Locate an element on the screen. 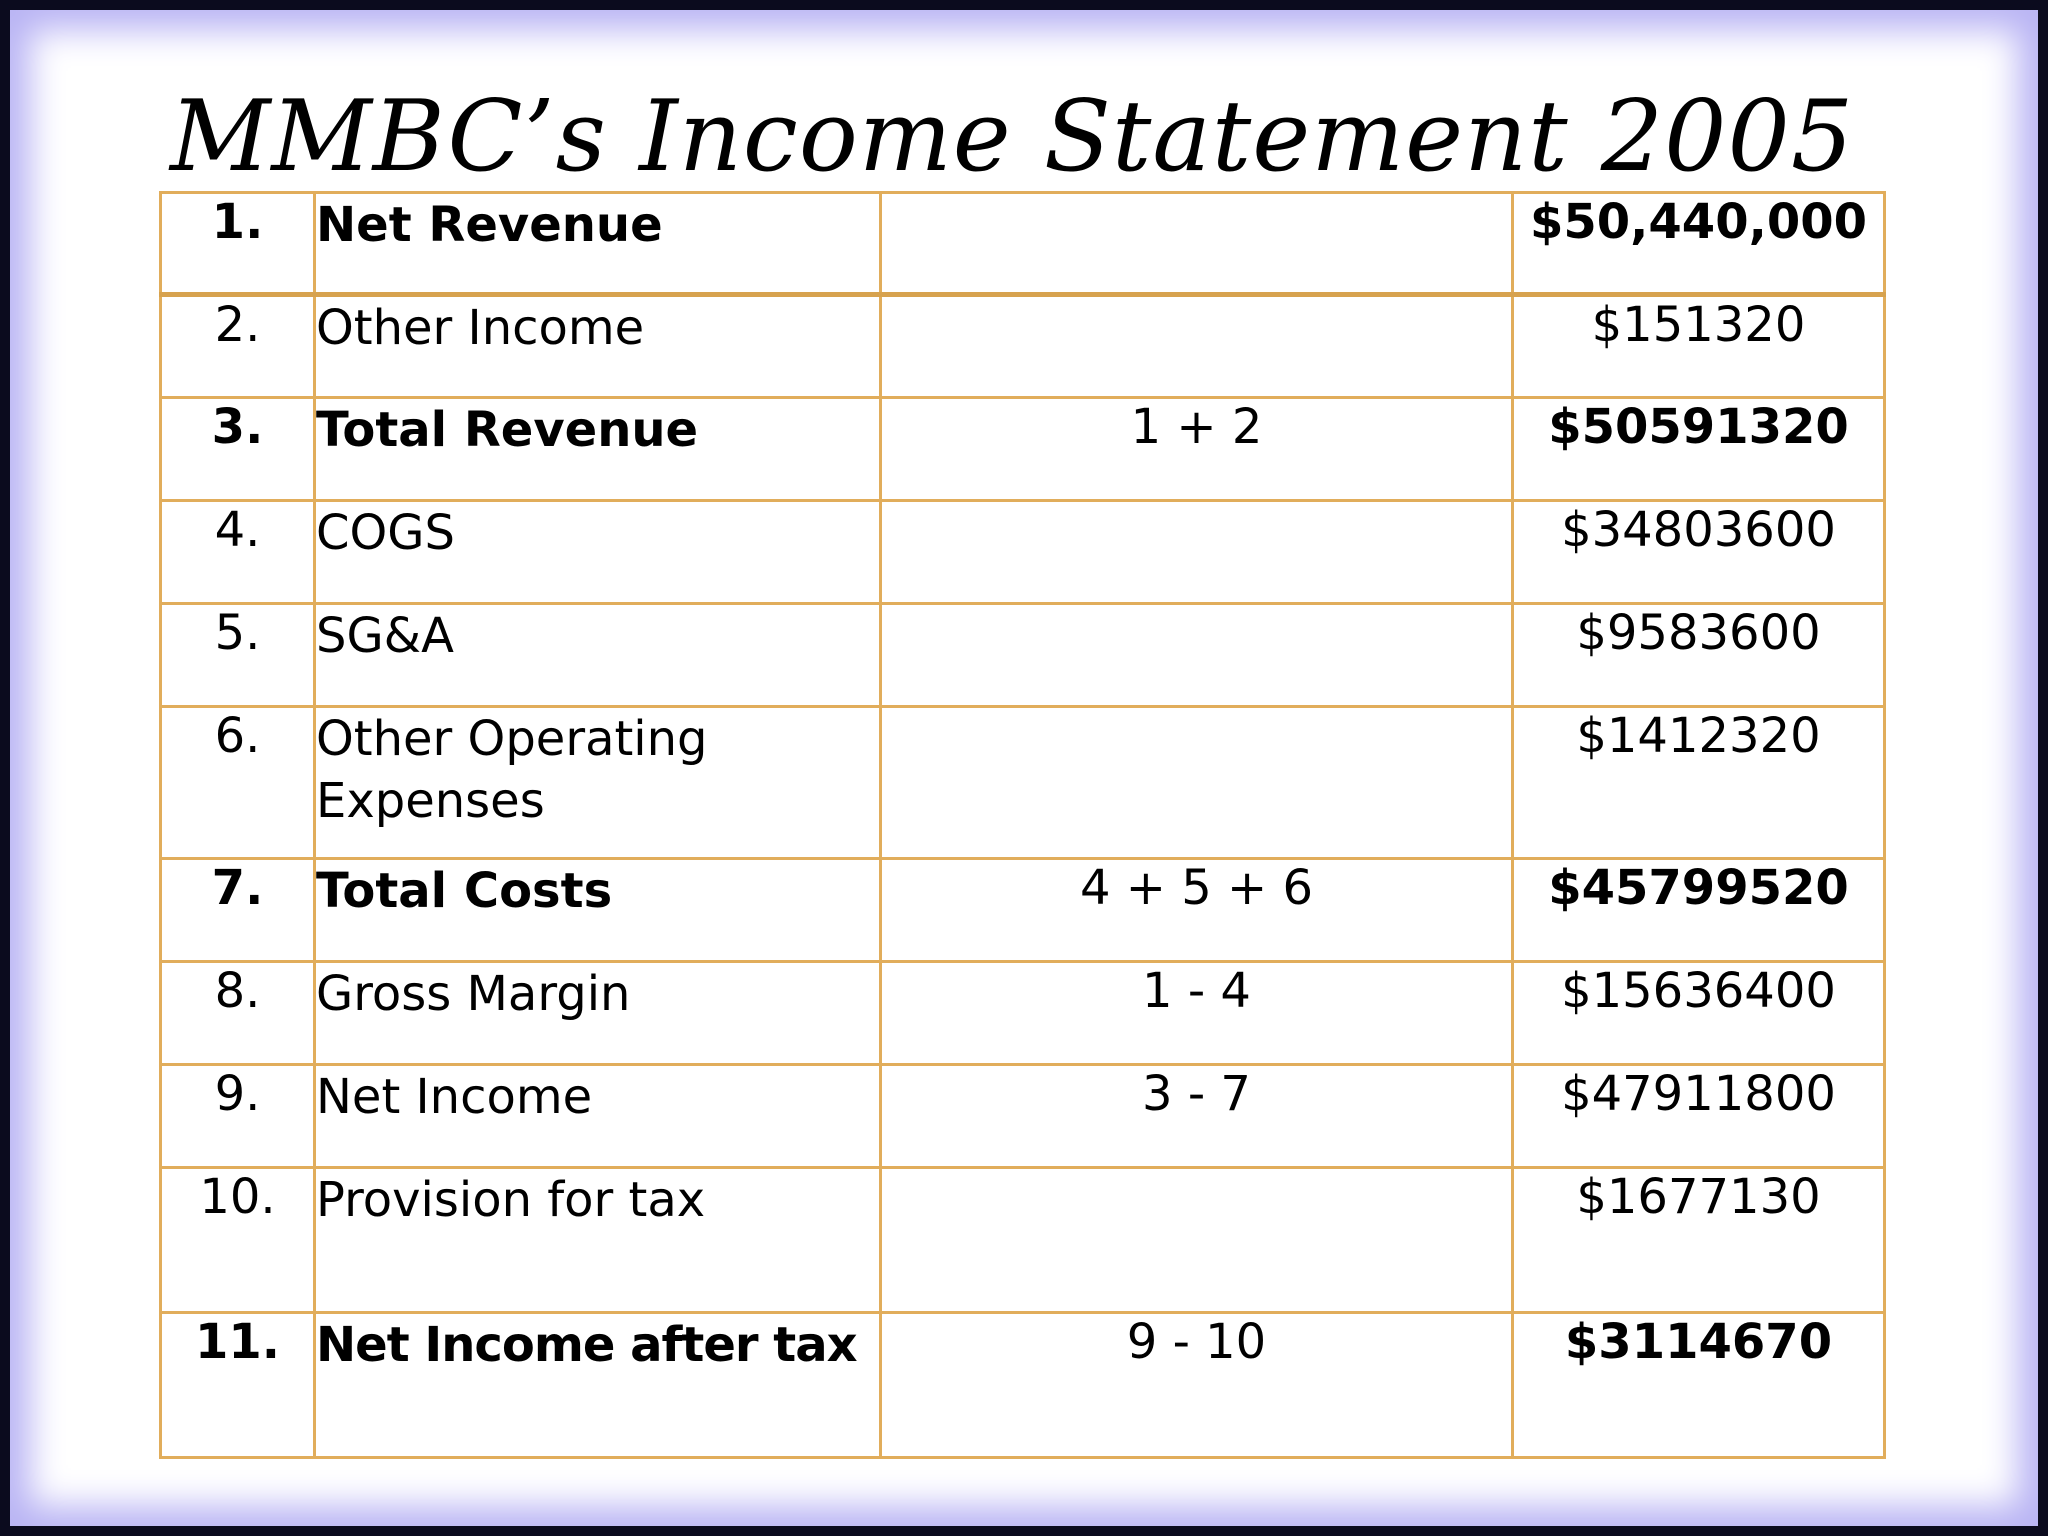 The image size is (2048, 1536). table-row: 6. Other Operating Expenses $1412320 is located at coordinates (1022, 782).